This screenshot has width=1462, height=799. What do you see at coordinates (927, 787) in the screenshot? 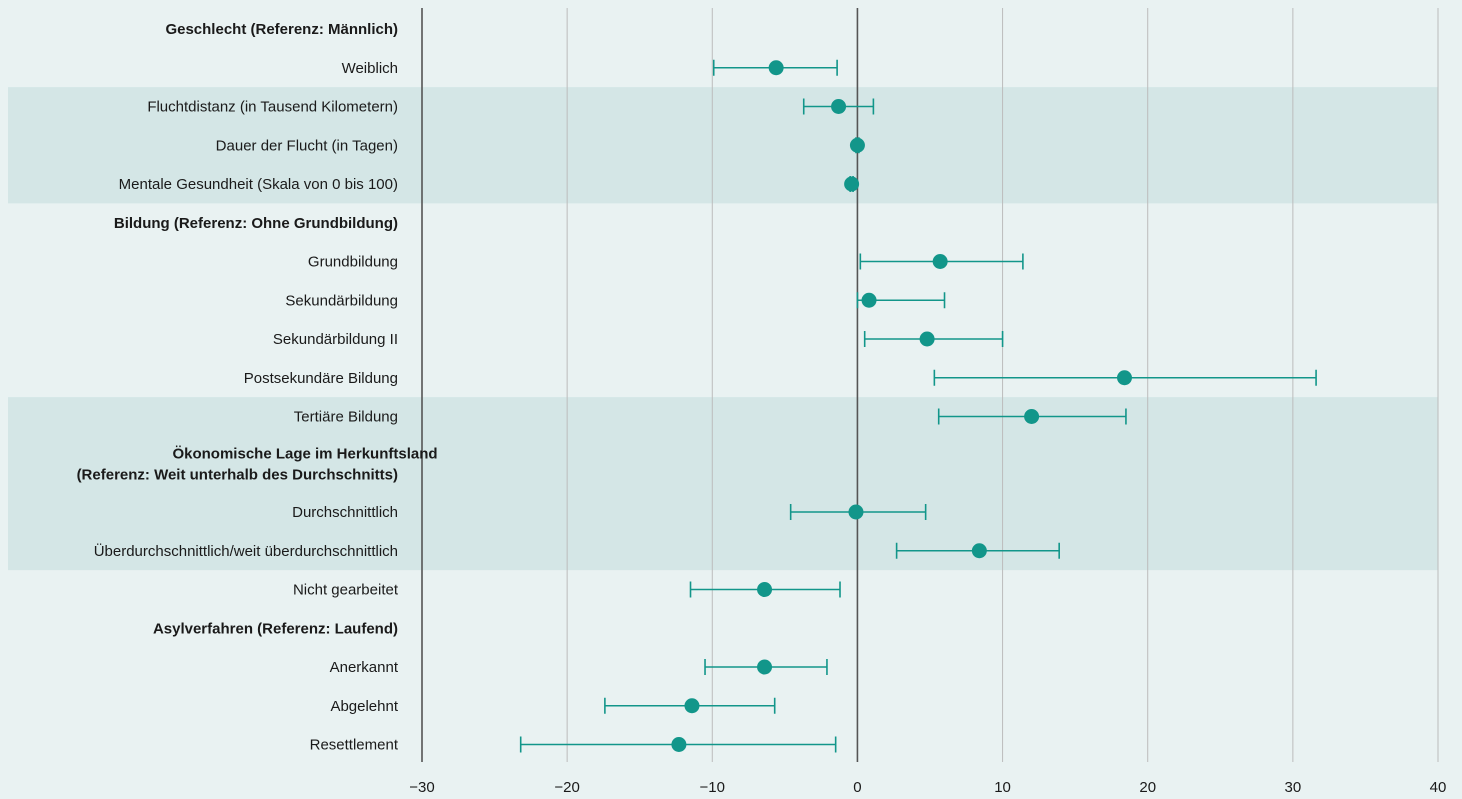
I see `x-axis-ticks: −30 −20 −10 0 10 20 30 40` at bounding box center [927, 787].